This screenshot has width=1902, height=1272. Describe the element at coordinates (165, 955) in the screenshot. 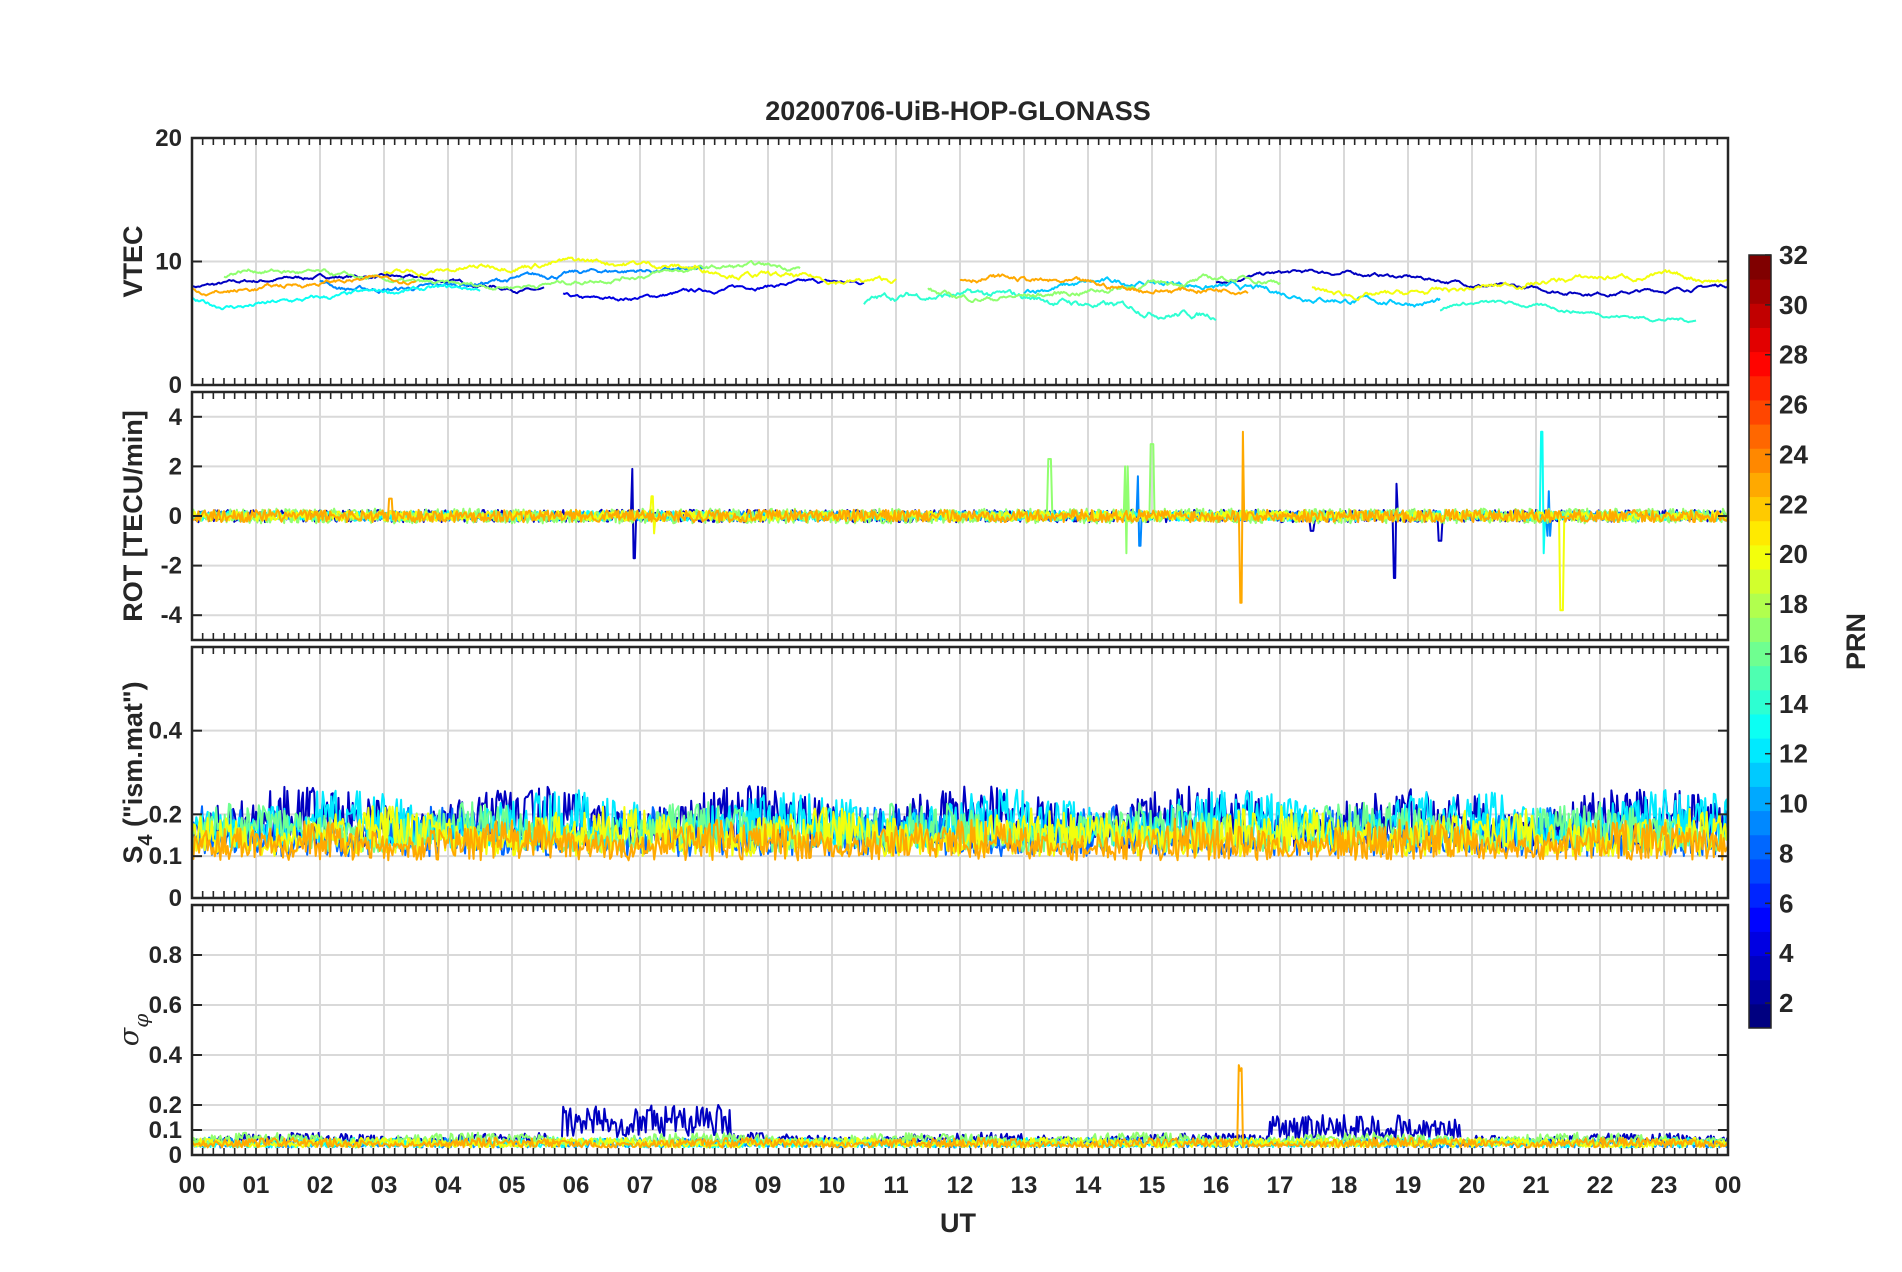

I see `y-tick-label: 0.8` at that location.